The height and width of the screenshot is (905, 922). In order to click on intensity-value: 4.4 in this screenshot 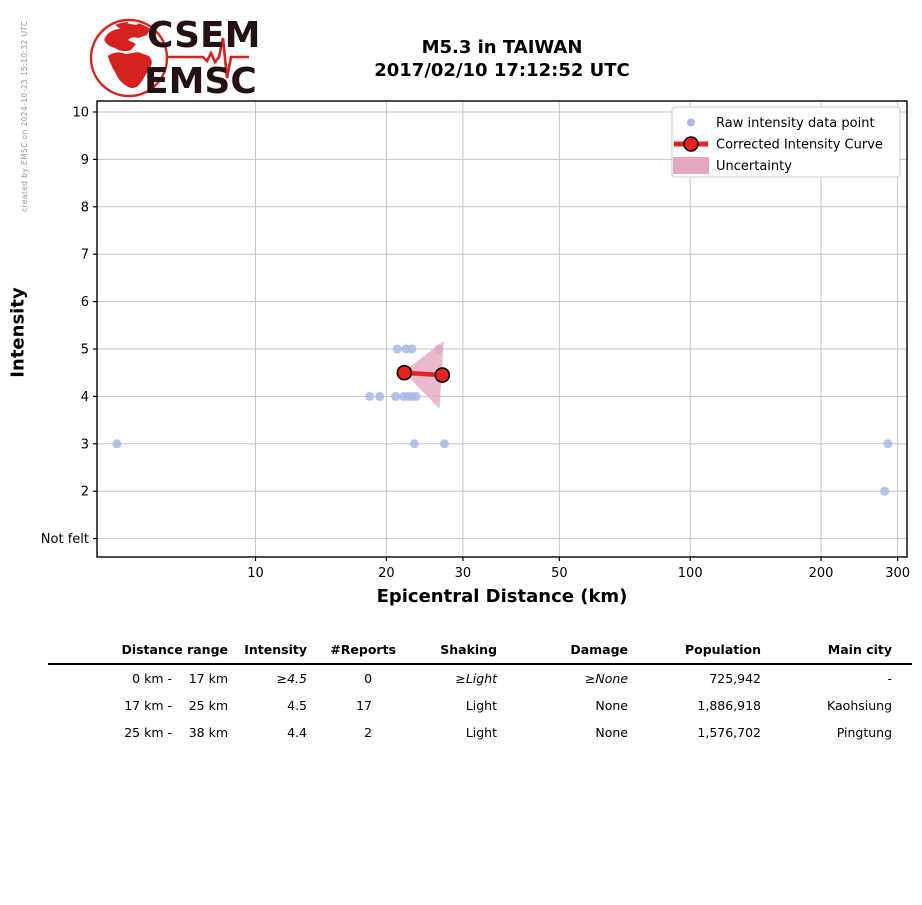, I will do `click(297, 732)`.